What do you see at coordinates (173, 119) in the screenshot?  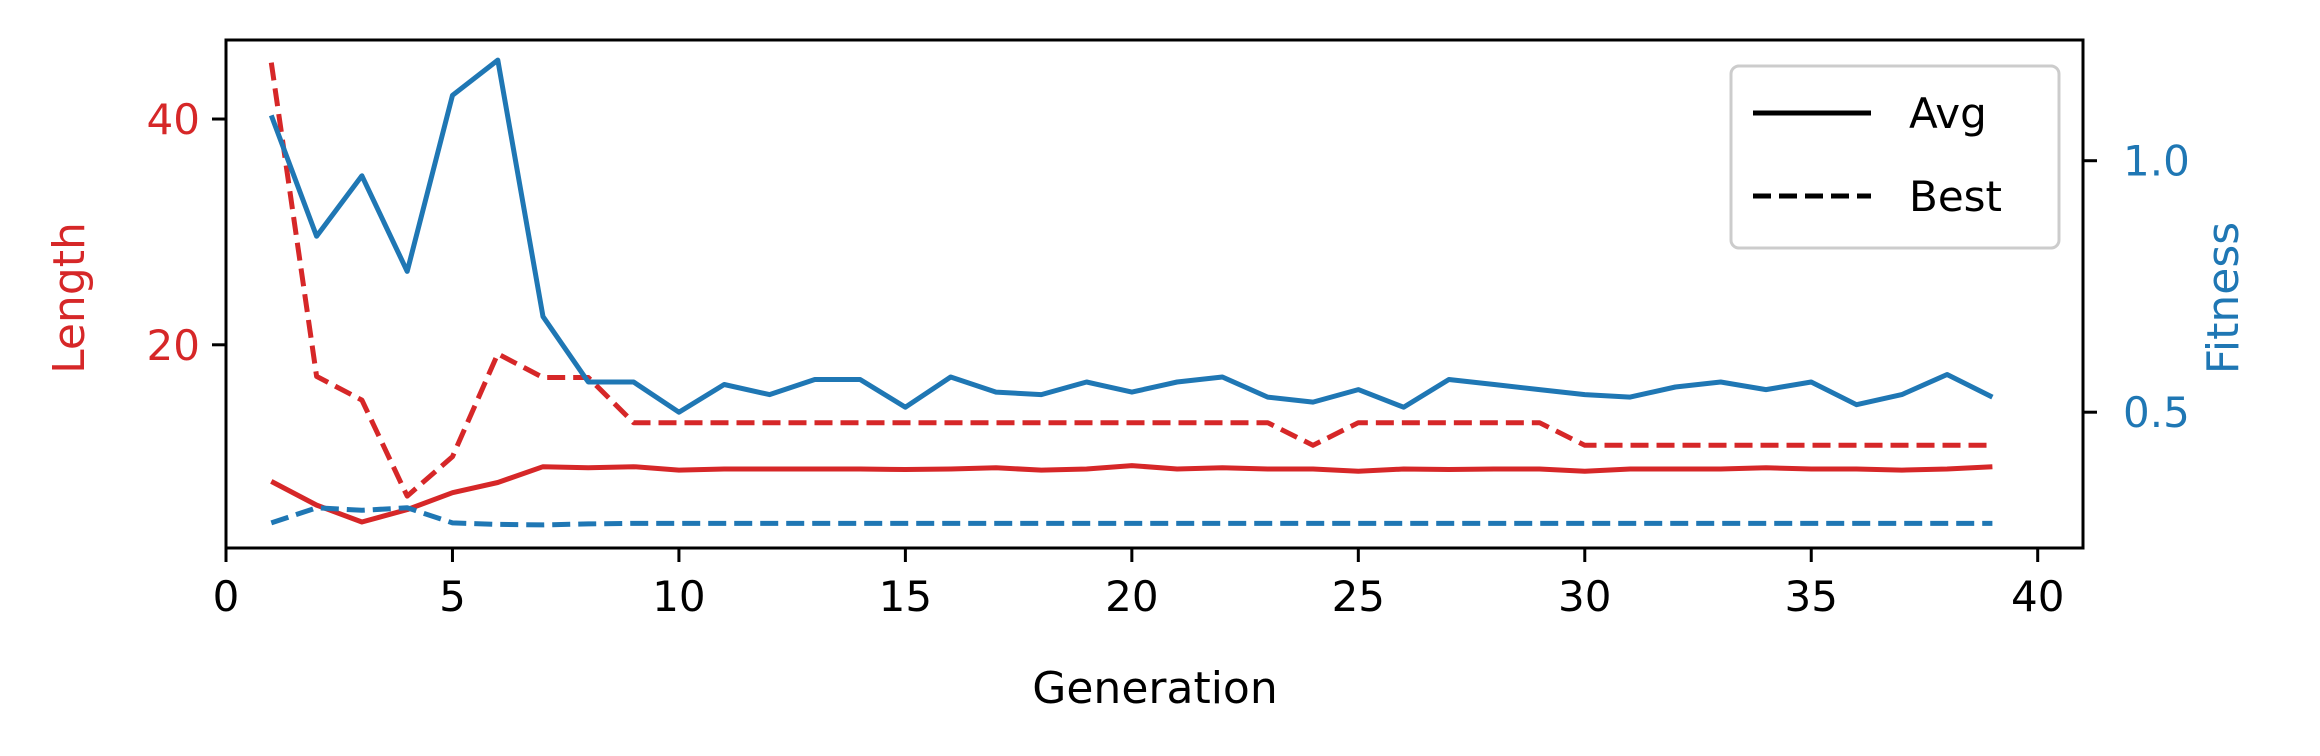 I see `y-left-tick-label: 40` at bounding box center [173, 119].